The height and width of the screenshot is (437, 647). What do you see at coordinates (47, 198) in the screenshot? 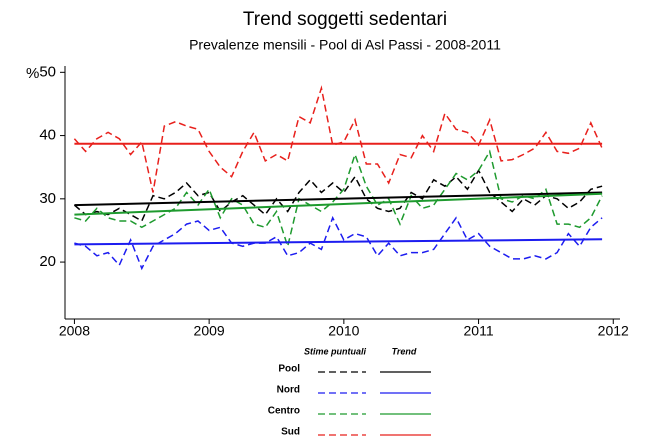
I see `y-tick-label: 30` at bounding box center [47, 198].